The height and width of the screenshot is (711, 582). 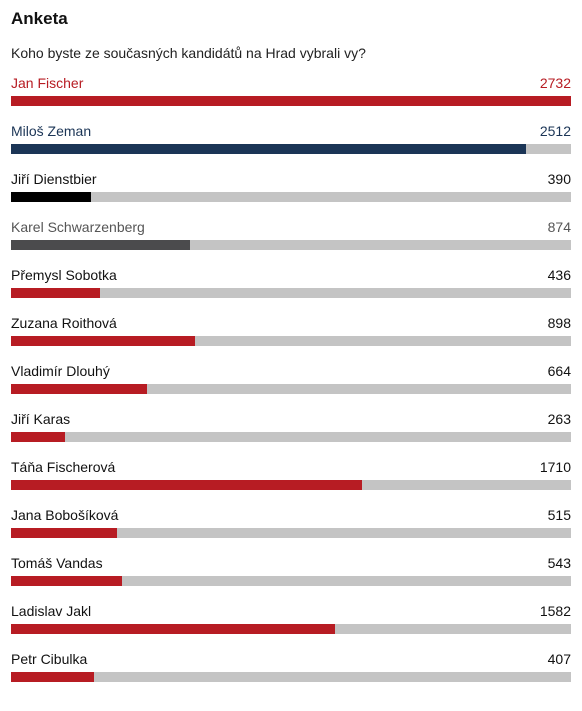 What do you see at coordinates (291, 275) in the screenshot?
I see `poll-option-header: Přemysl Sobotka 436` at bounding box center [291, 275].